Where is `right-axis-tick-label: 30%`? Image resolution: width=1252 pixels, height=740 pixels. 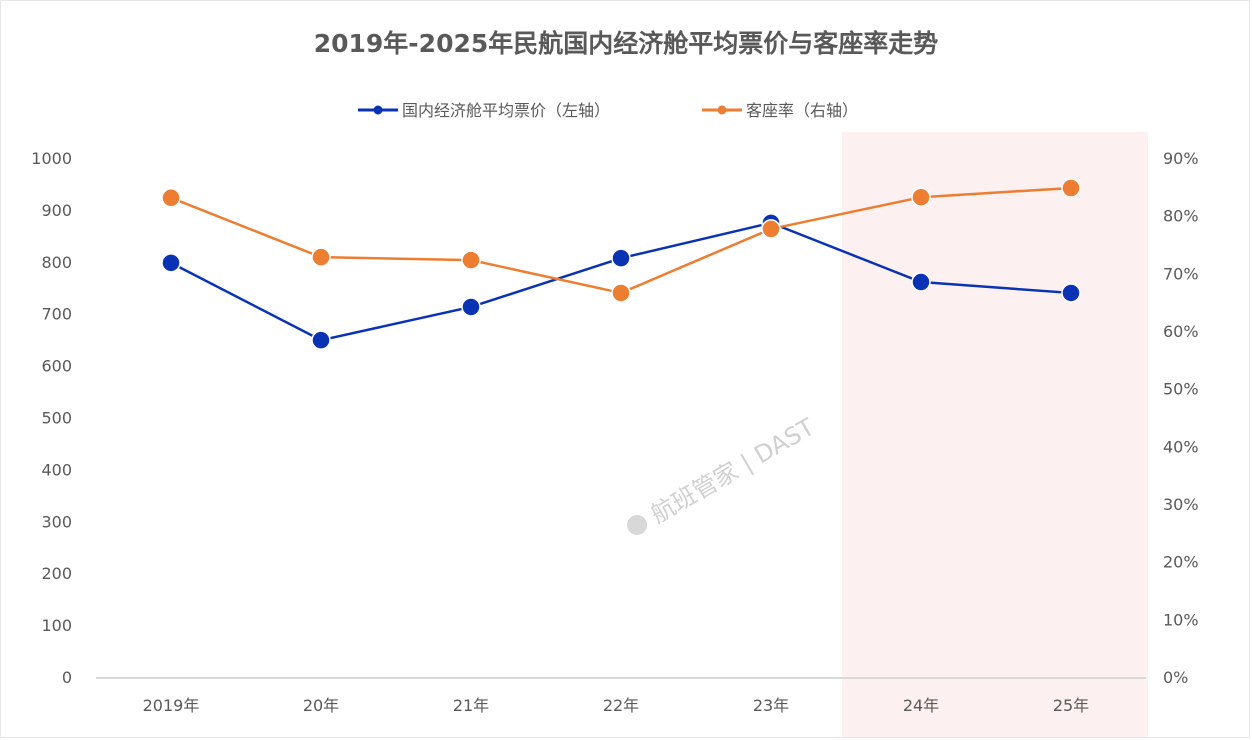 right-axis-tick-label: 30% is located at coordinates (1181, 504).